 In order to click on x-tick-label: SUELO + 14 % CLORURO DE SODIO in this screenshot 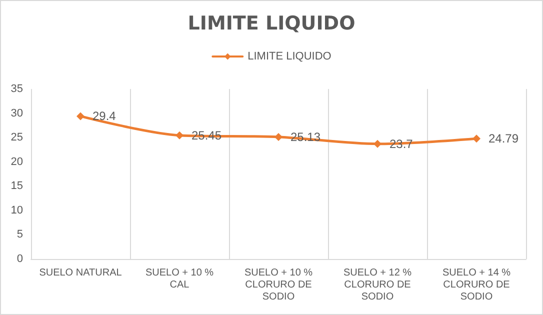, I will do `click(476, 285)`.